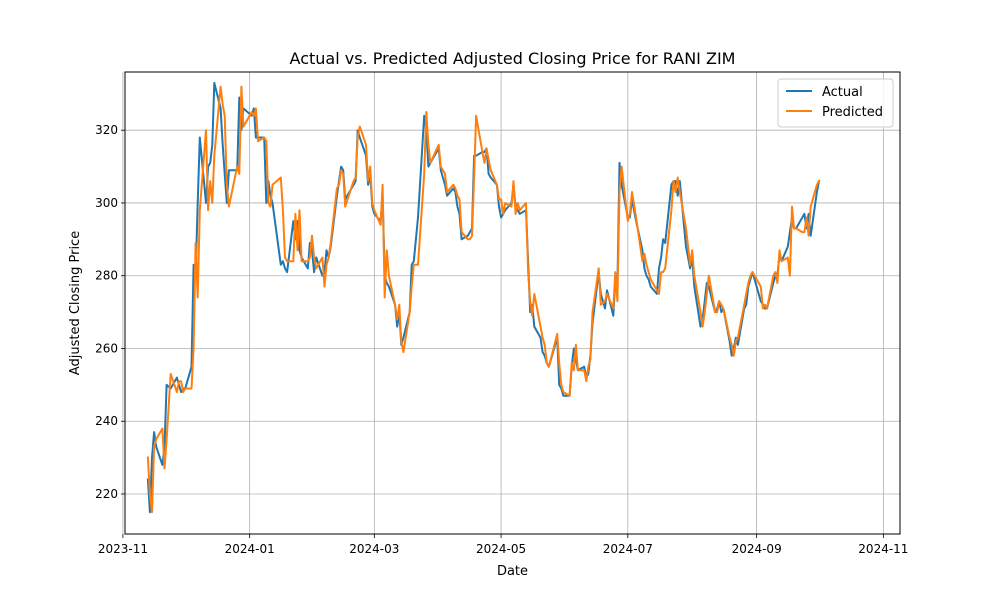  Describe the element at coordinates (106, 276) in the screenshot. I see `y-tick-label: 280` at that location.